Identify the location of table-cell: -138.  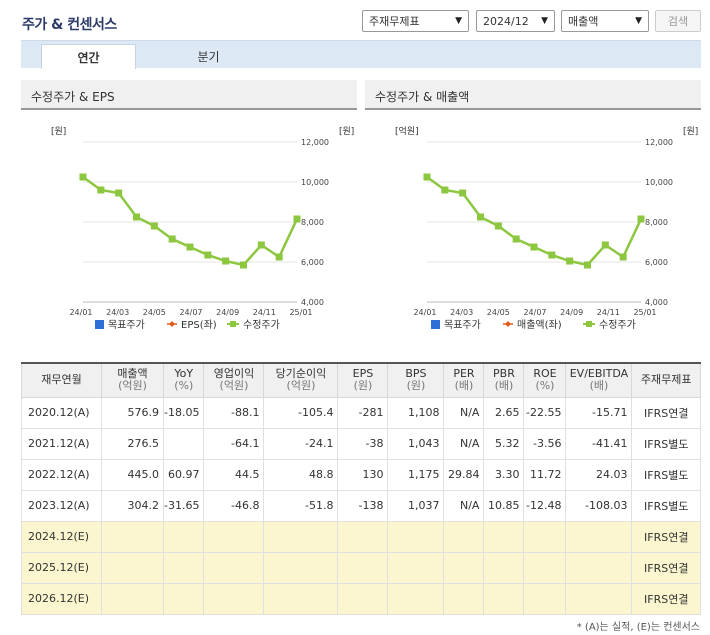
(363, 505).